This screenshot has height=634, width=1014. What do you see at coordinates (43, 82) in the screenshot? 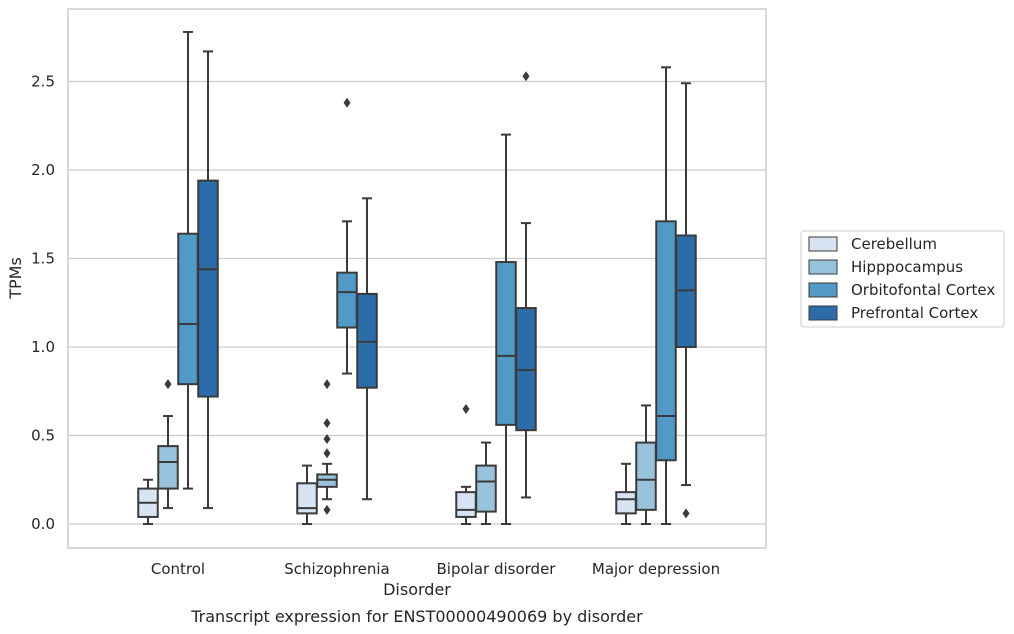
I see `y-tick-label: 2.5` at bounding box center [43, 82].